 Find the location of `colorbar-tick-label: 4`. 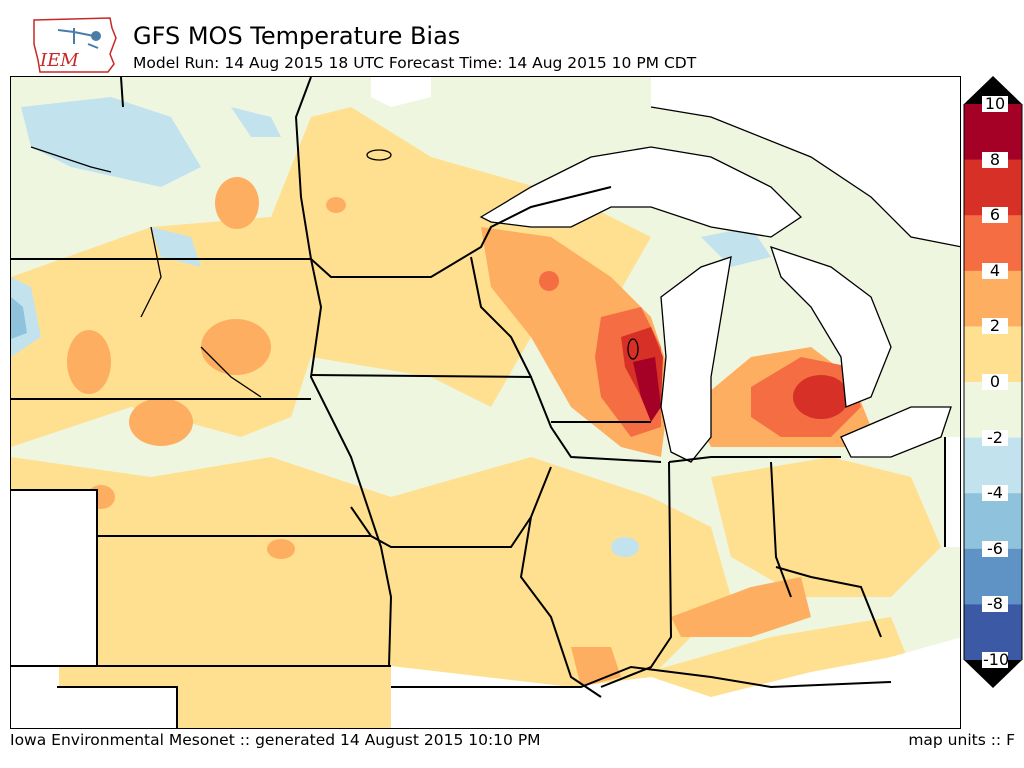

colorbar-tick-label: 4 is located at coordinates (995, 270).